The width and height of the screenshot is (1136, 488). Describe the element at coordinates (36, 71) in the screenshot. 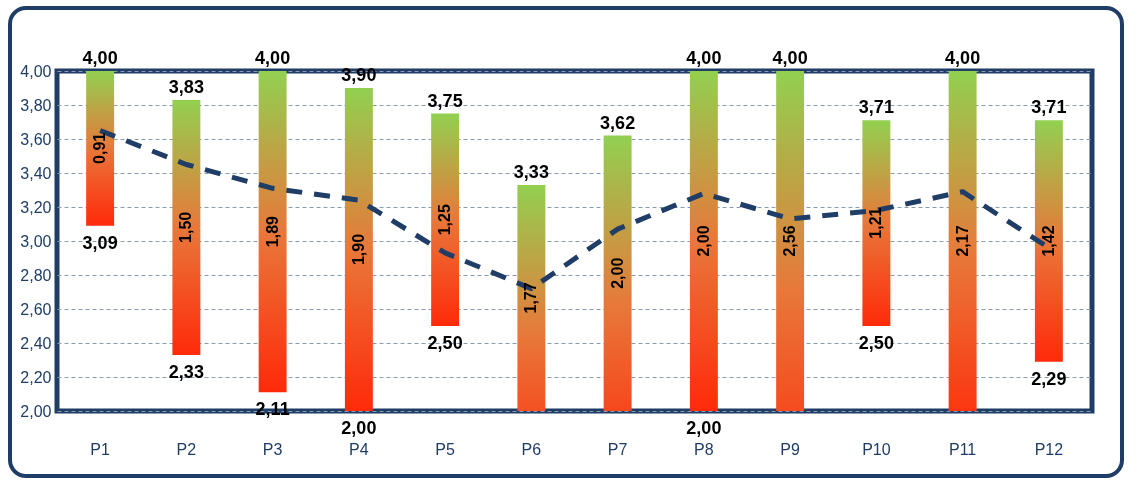

I see `y-tick-label: 4,00` at that location.